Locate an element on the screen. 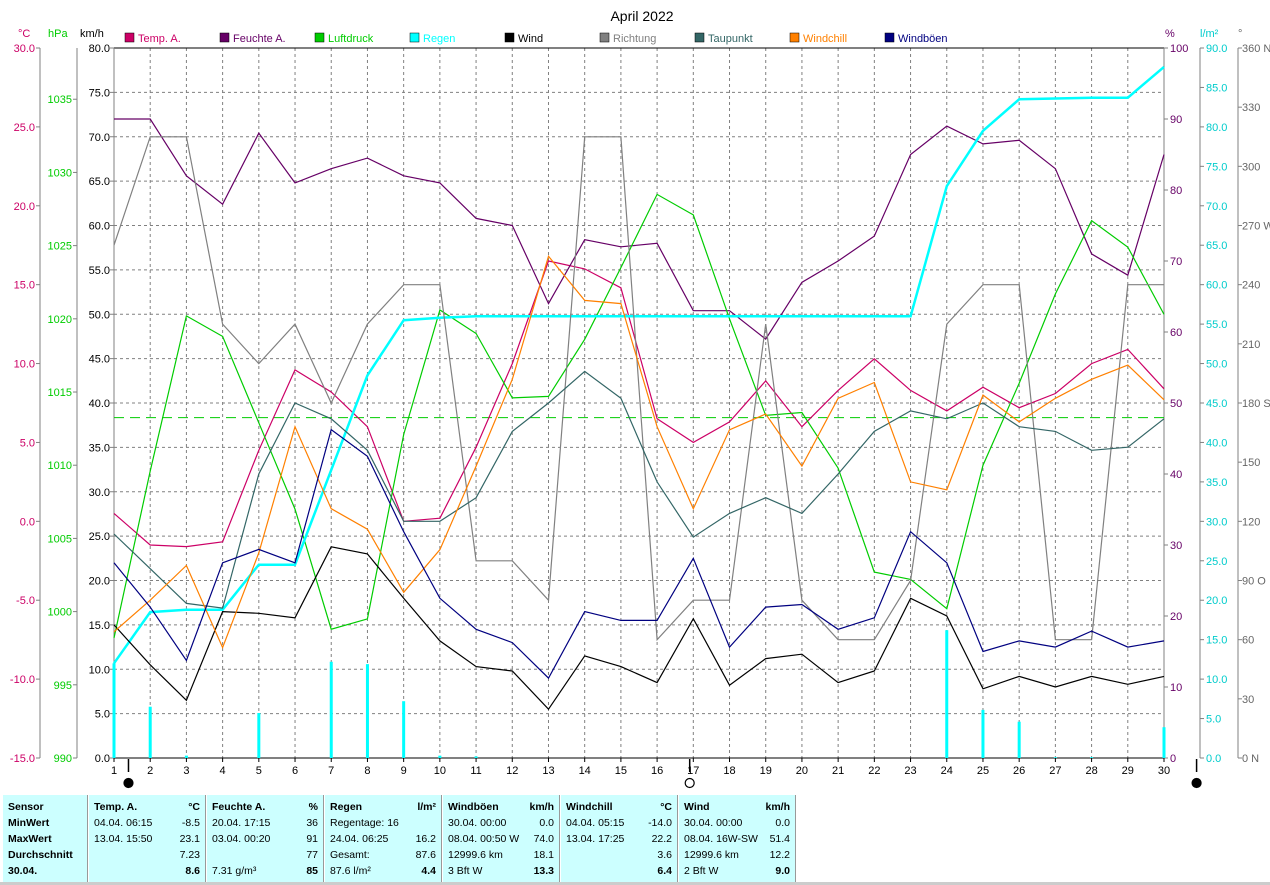  temp-min-time: 04.04. 06:15 is located at coordinates (123, 823).